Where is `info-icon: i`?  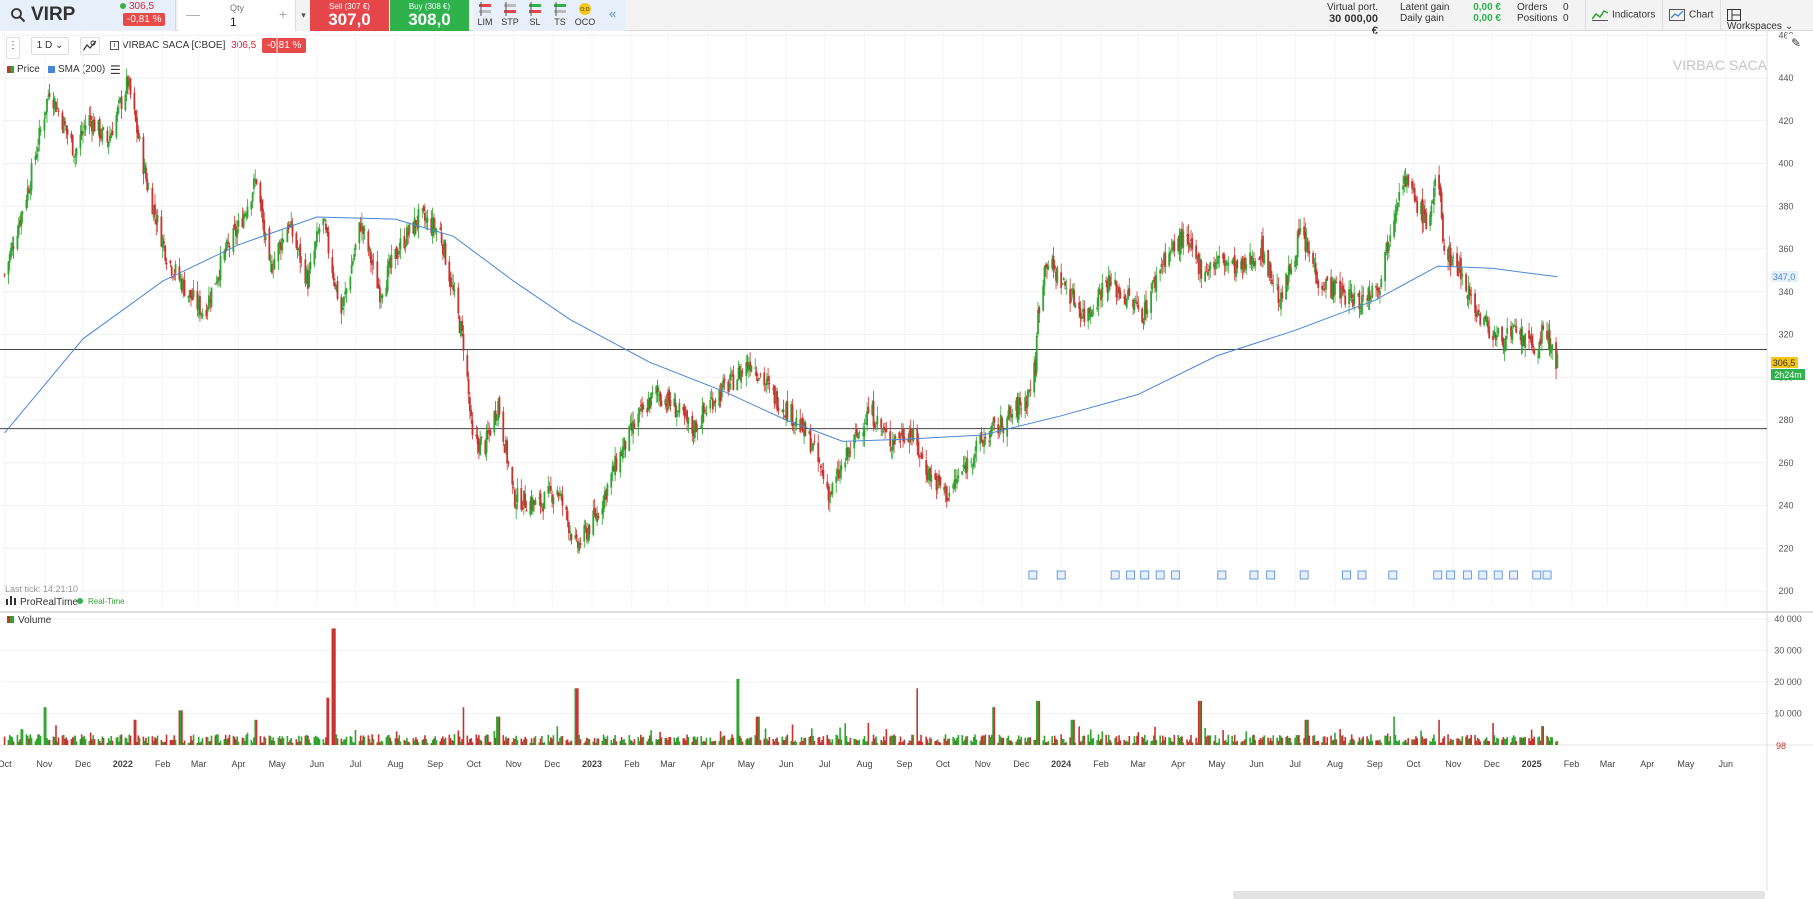
info-icon: i is located at coordinates (114, 45).